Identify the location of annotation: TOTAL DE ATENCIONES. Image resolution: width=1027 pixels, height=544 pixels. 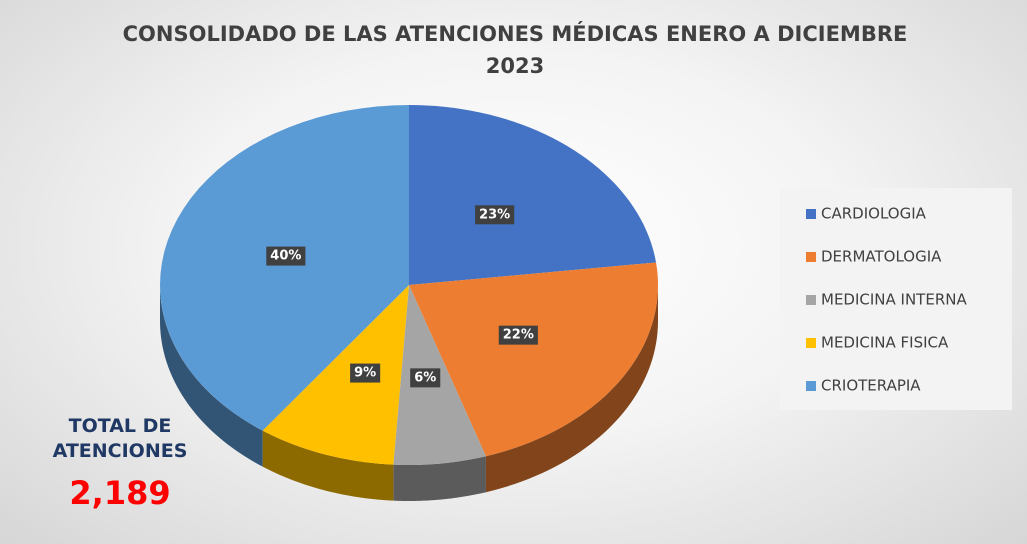
(120, 438).